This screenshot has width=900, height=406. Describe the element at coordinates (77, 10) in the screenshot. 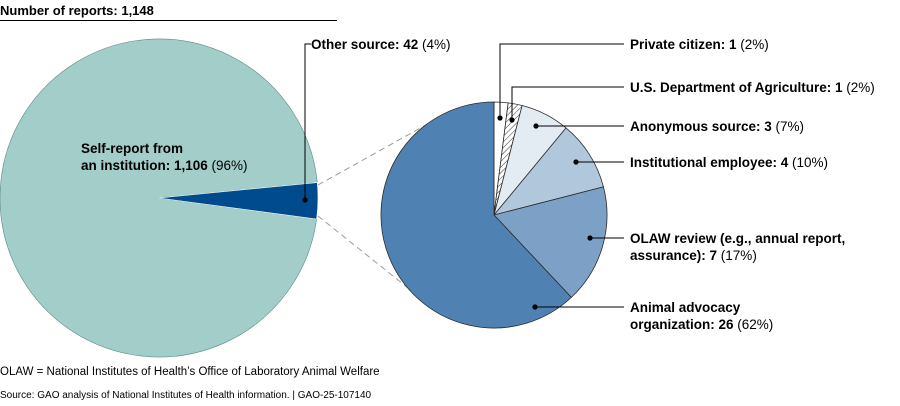

I see `total-reports-label: Number of reports: 1,148` at that location.